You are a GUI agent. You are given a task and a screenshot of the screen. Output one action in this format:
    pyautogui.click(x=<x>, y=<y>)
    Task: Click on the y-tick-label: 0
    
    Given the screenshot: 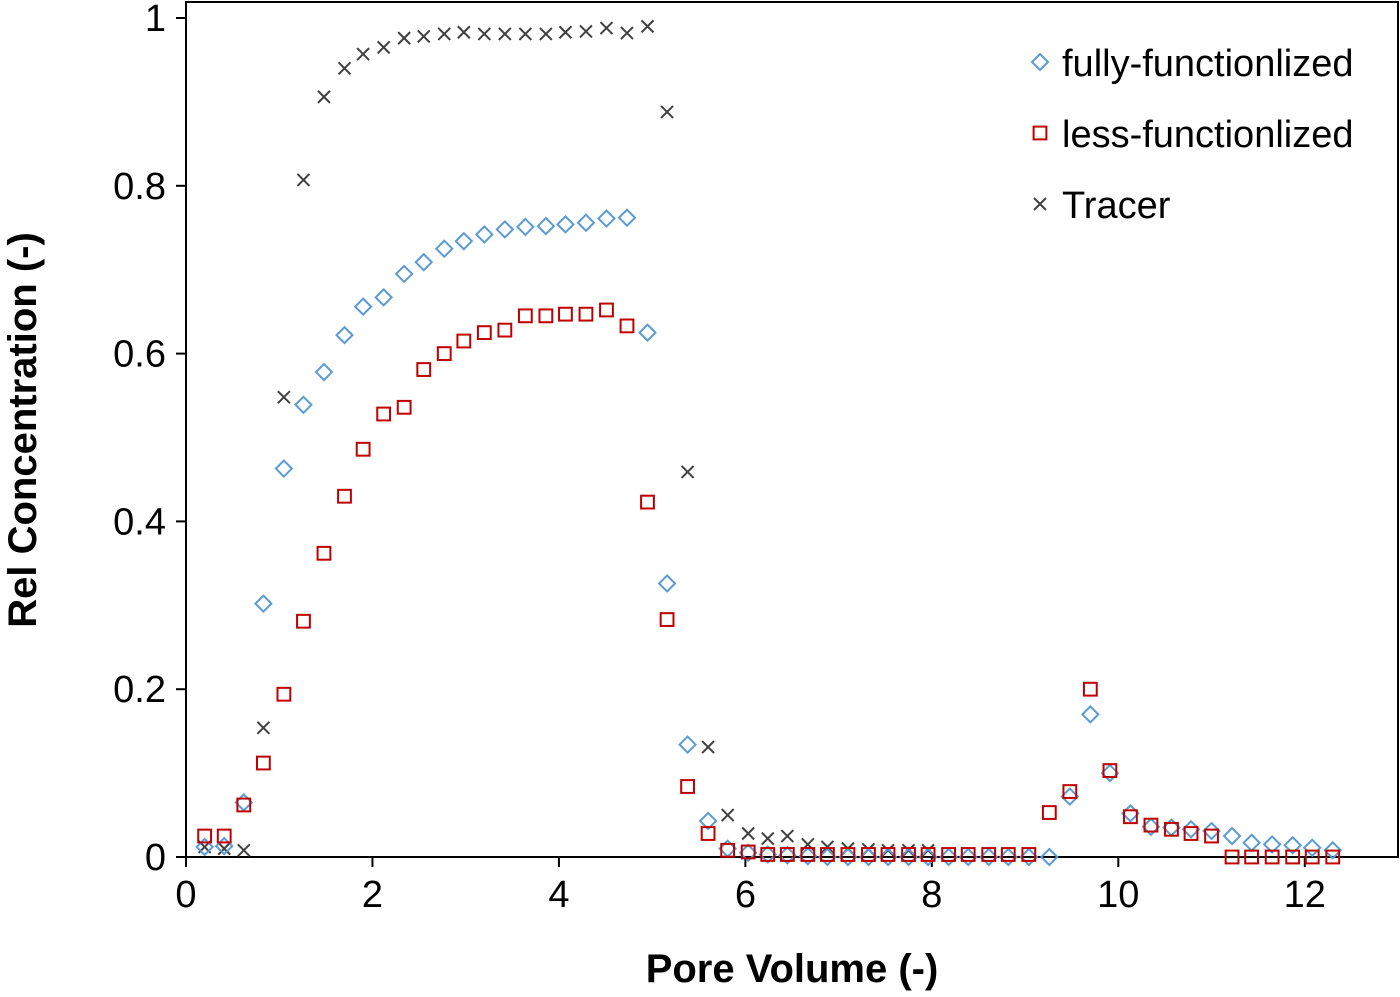 What is the action you would take?
    pyautogui.click(x=155, y=858)
    